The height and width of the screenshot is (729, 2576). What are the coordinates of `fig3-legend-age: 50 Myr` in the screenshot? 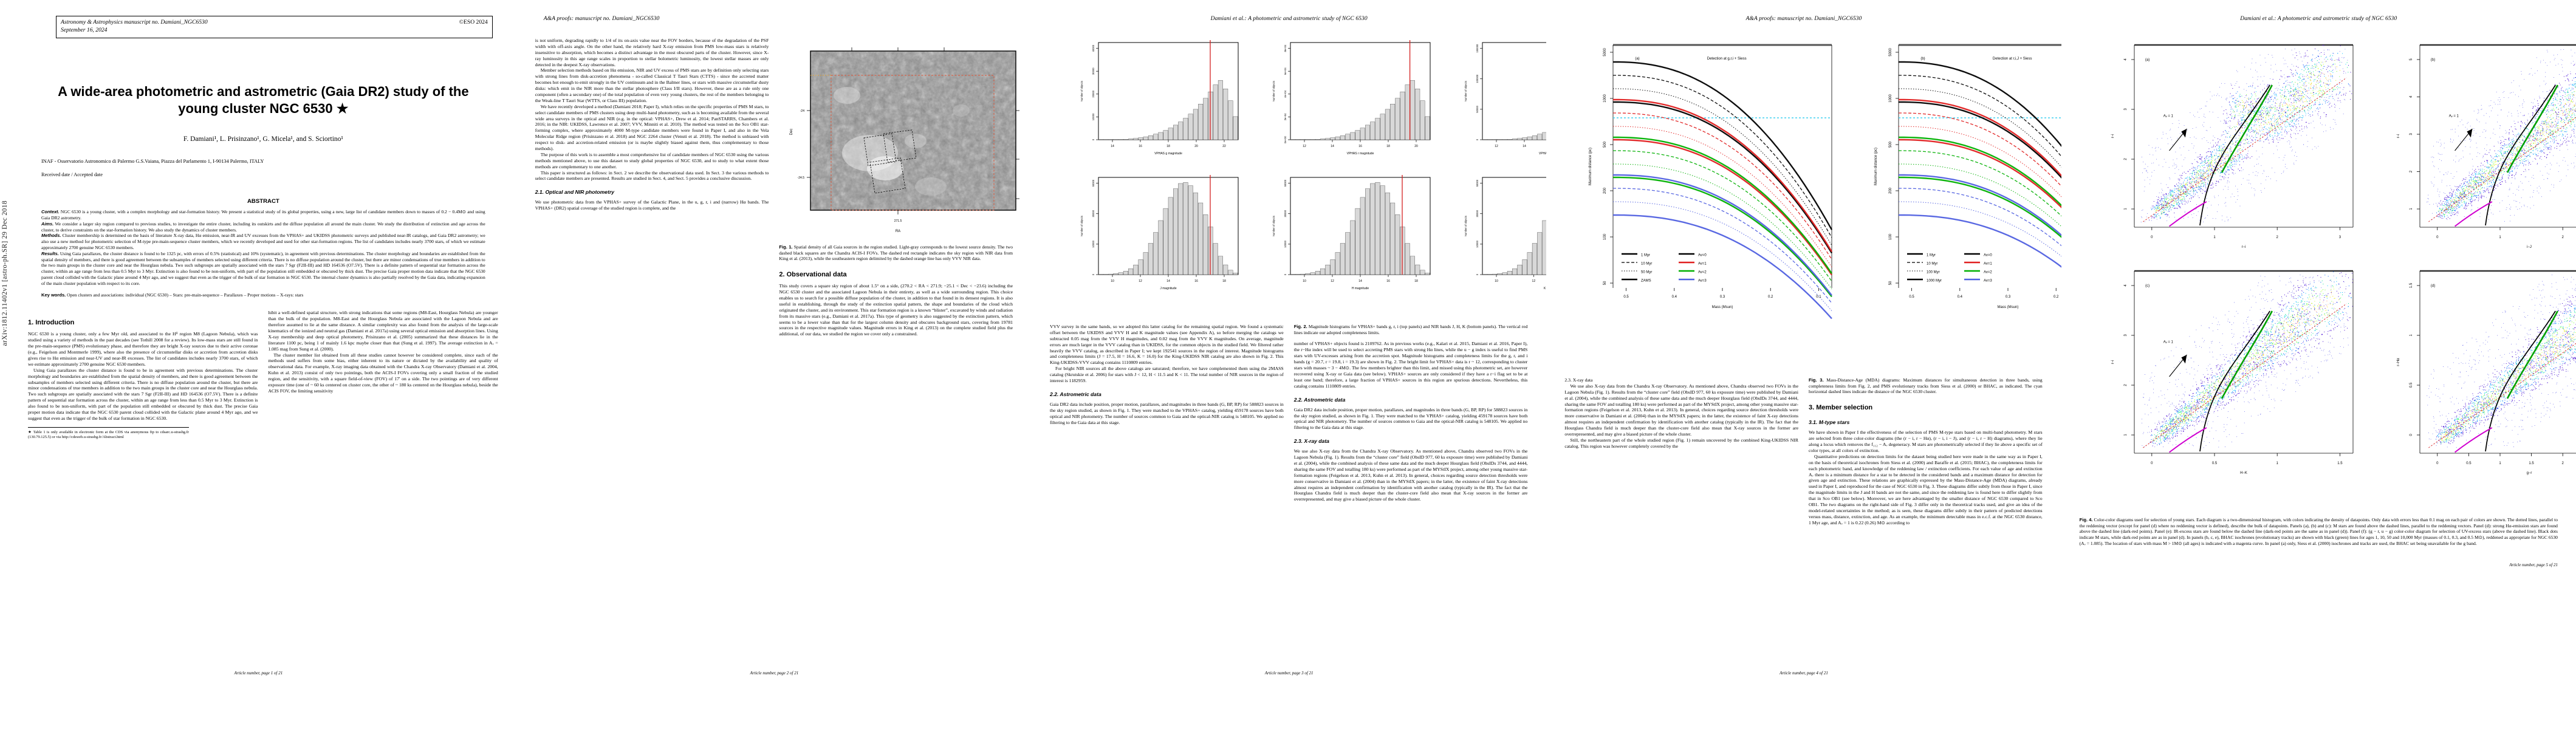 It's located at (1646, 273).